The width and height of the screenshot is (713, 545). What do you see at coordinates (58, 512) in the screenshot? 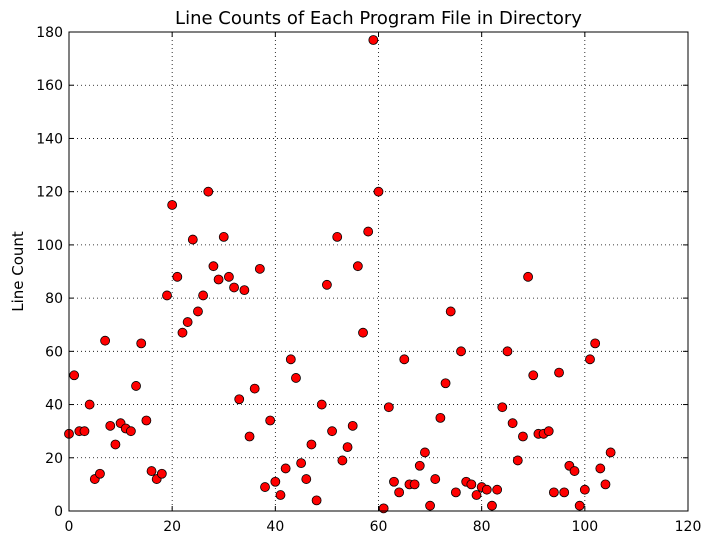
I see `y-tick-label: 0` at bounding box center [58, 512].